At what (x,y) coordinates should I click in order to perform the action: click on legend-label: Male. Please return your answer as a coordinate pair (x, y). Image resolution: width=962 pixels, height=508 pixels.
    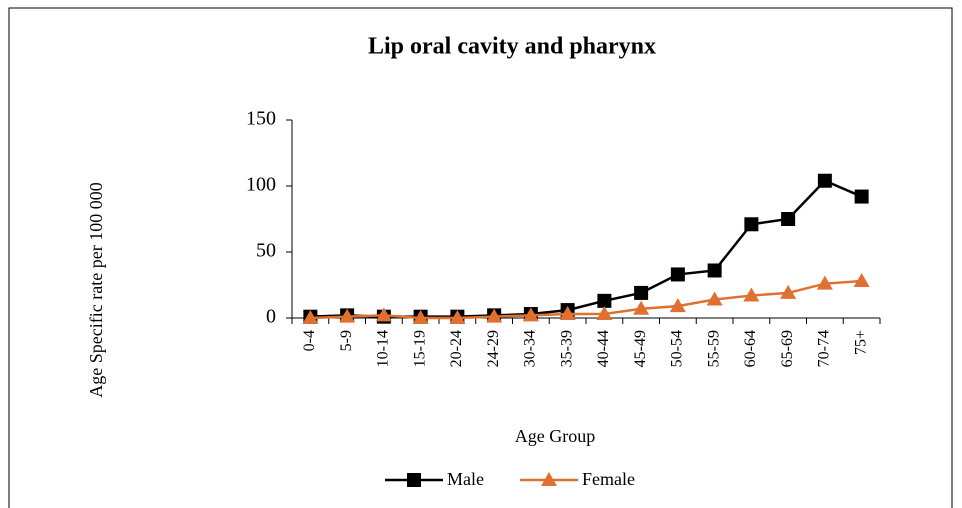
    Looking at the image, I should click on (465, 479).